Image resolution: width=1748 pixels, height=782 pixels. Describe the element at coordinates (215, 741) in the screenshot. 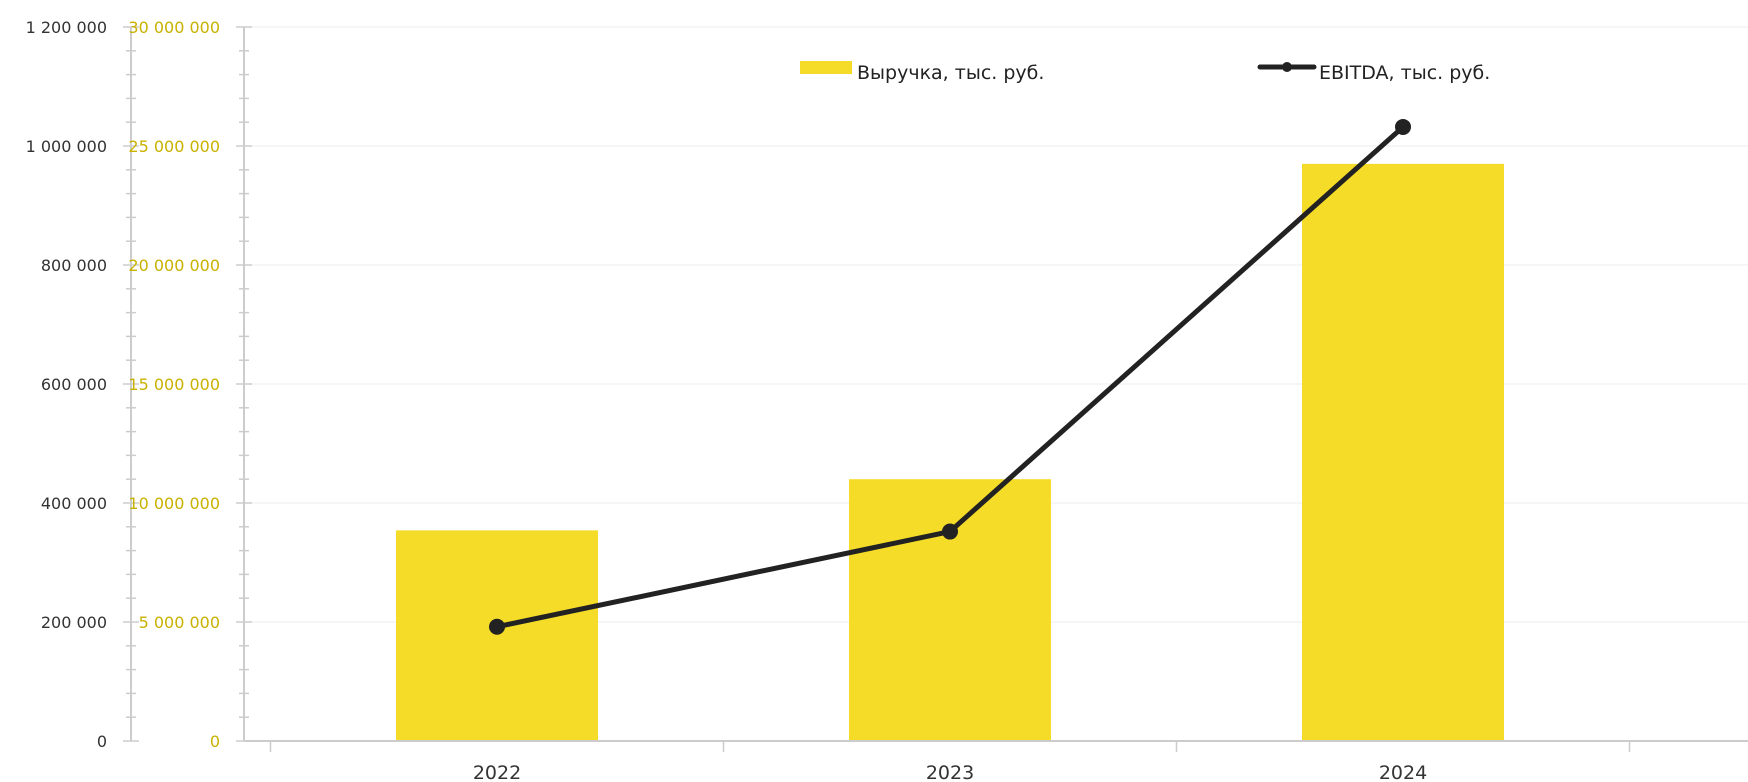

I see `right-tick-label: 0` at that location.